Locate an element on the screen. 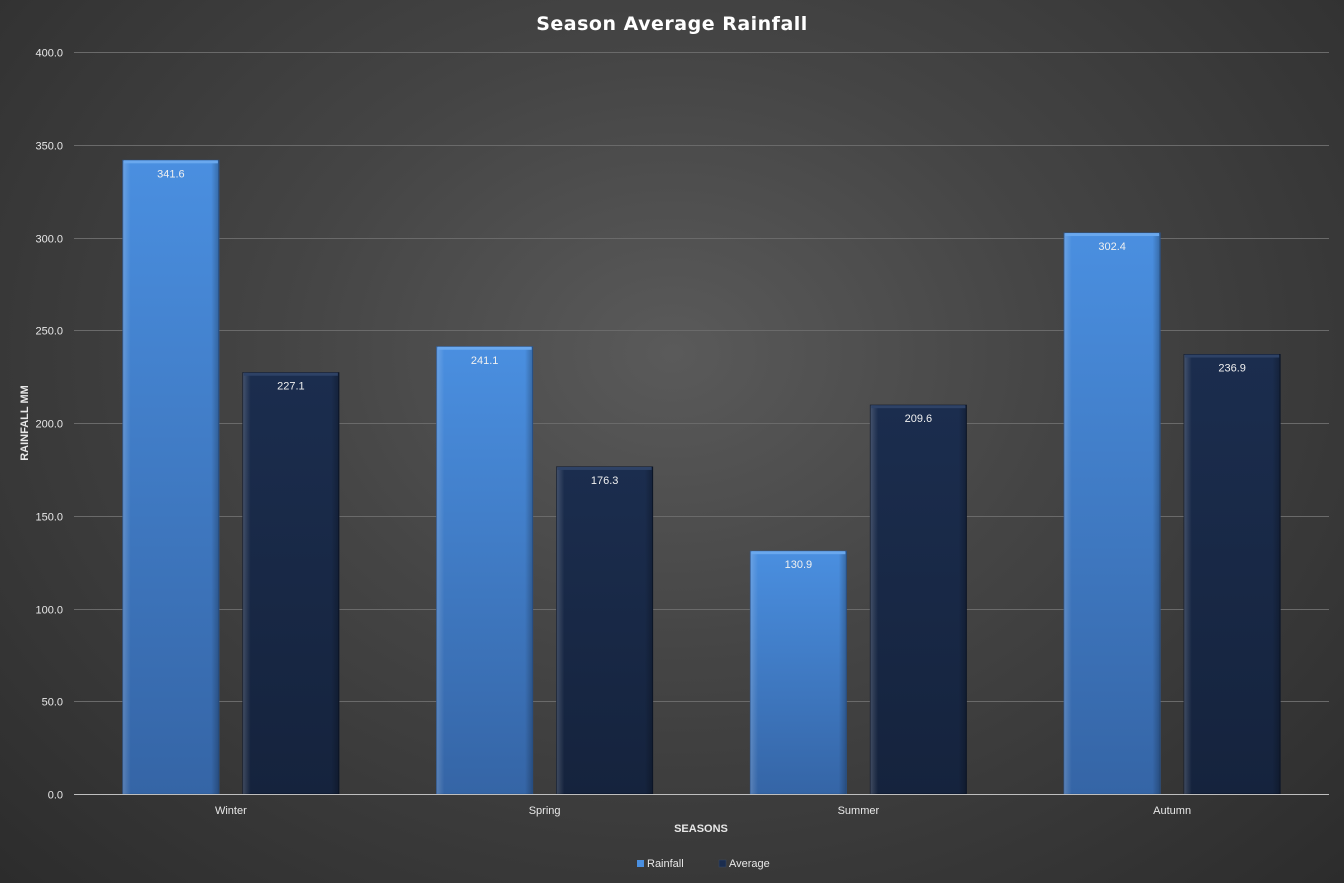 This screenshot has height=883, width=1344. data-label-rainfall-autumn: 302.4 is located at coordinates (1112, 247).